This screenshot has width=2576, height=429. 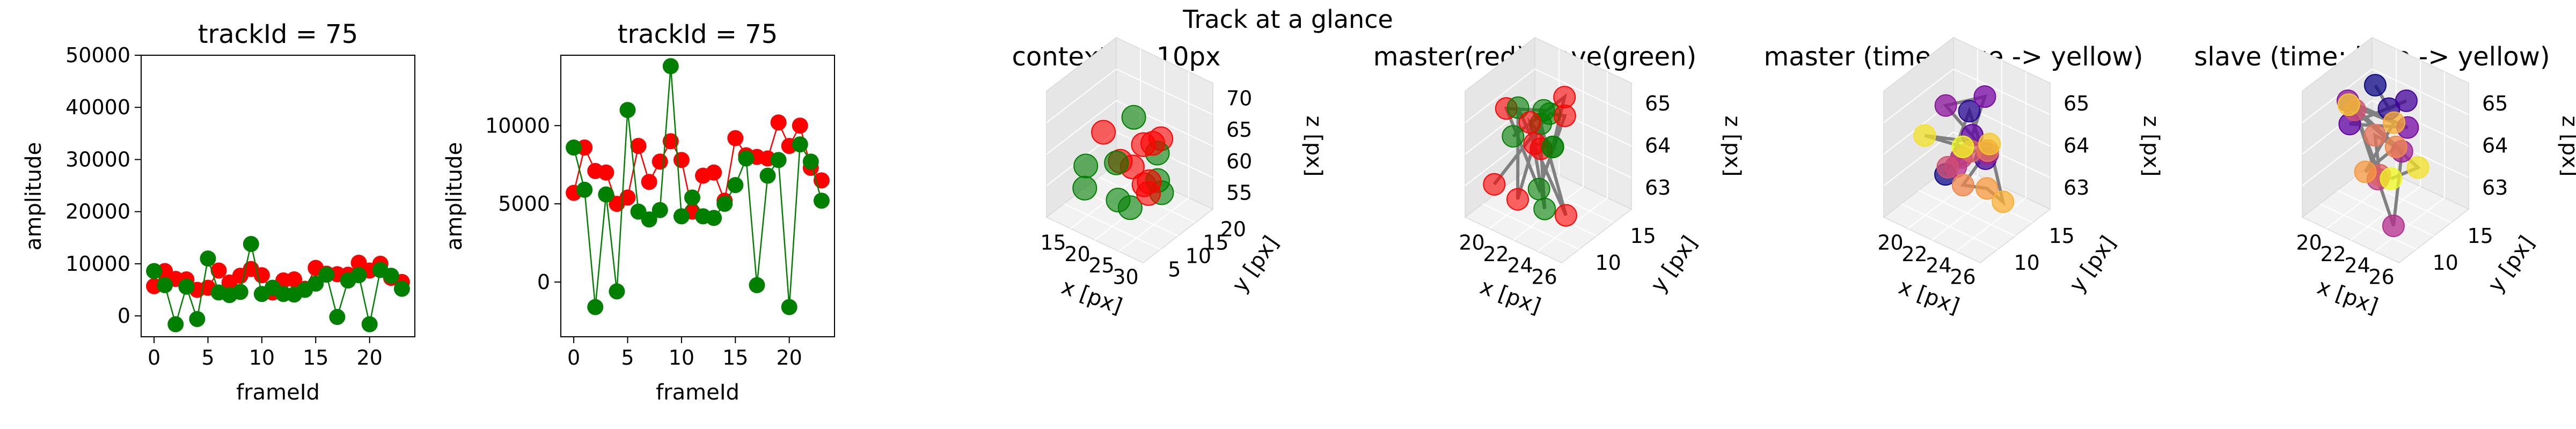 I want to click on panel-2-title: trackId = 75, so click(x=698, y=34).